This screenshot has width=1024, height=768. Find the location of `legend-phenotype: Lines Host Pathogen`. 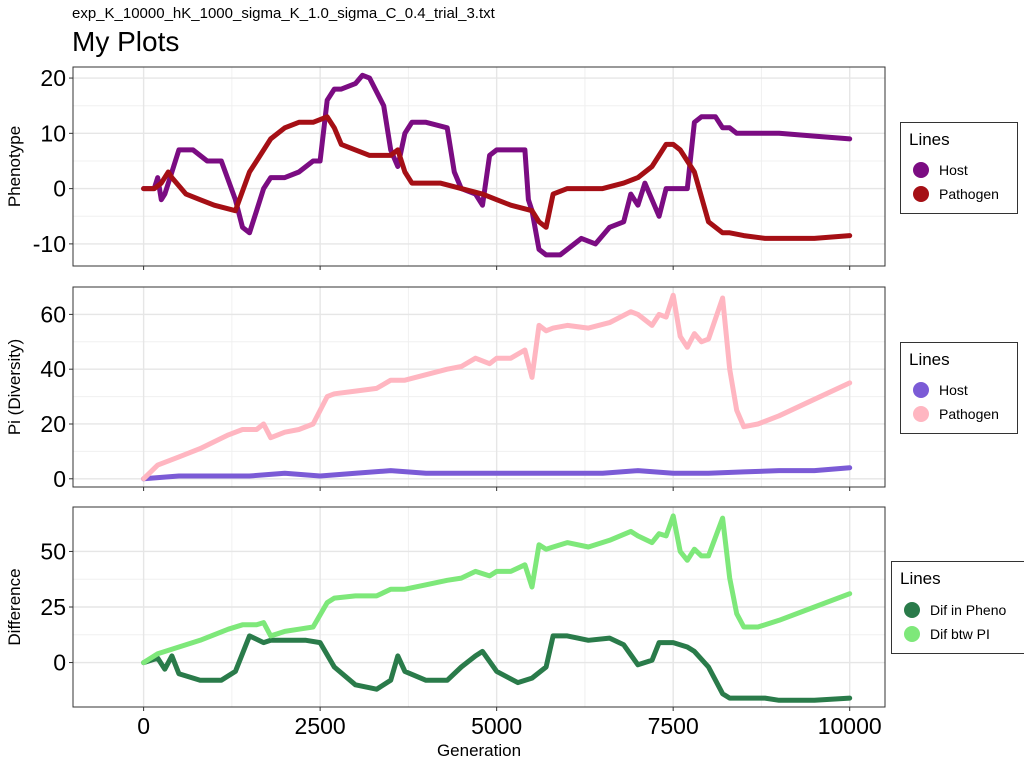

legend-phenotype: Lines Host Pathogen is located at coordinates (959, 168).